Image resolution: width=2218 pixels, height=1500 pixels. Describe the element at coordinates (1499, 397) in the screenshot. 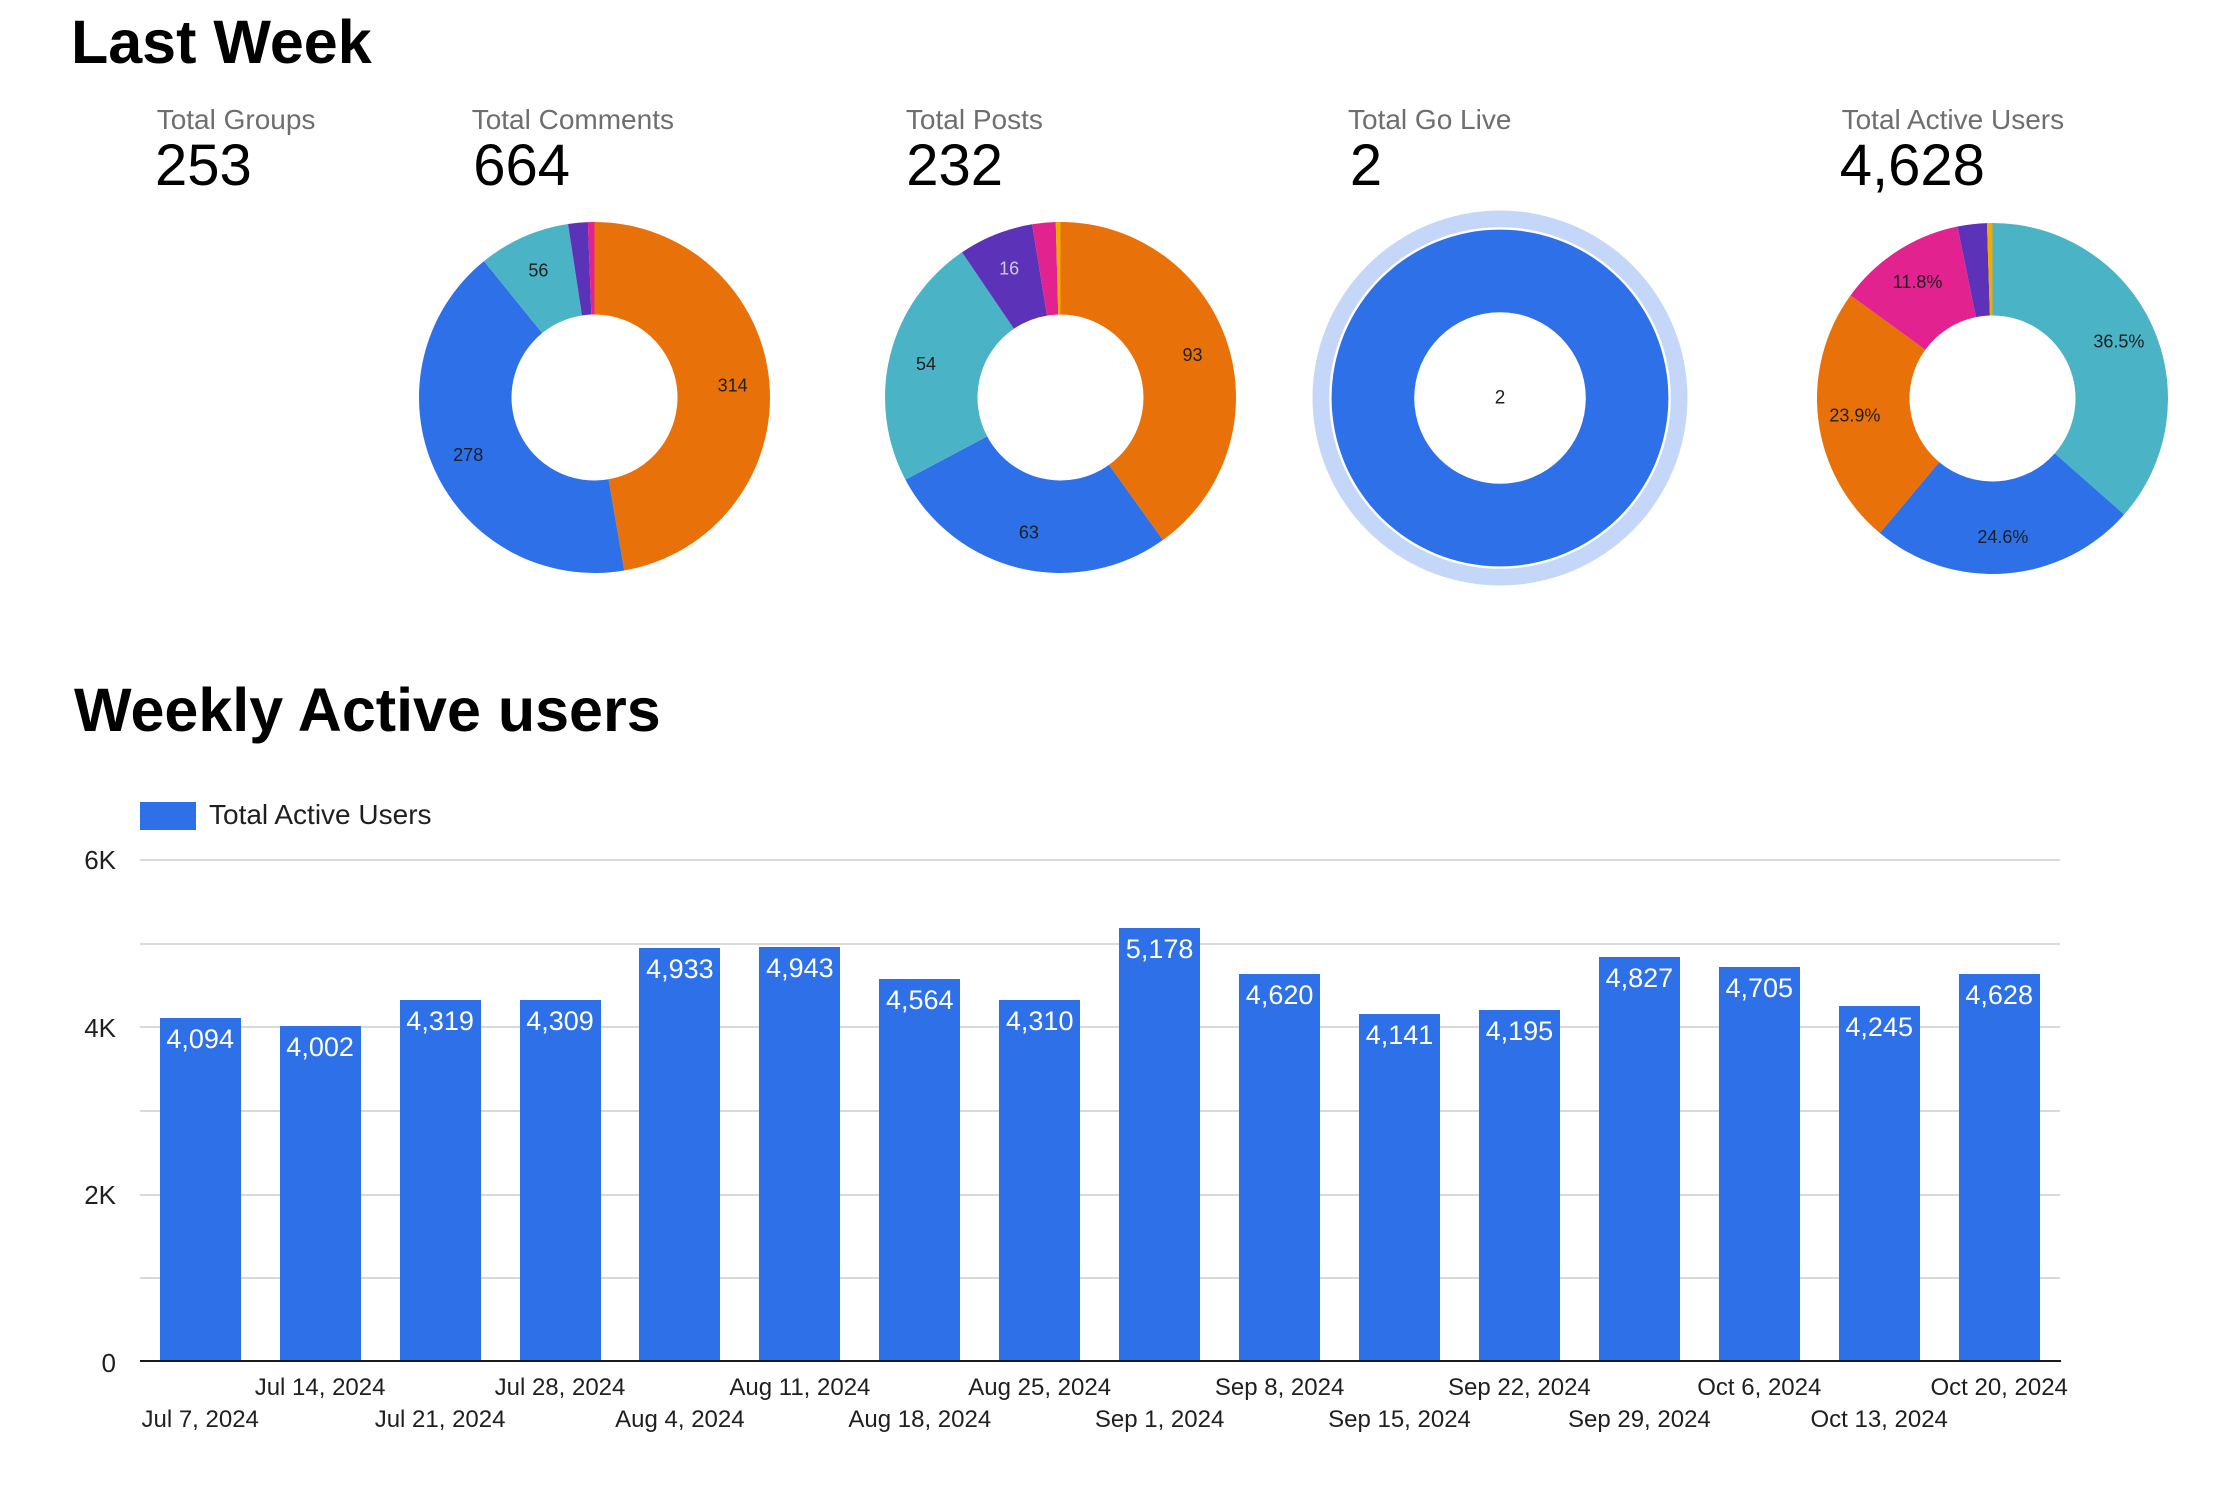

I see `svg-text: 2` at that location.